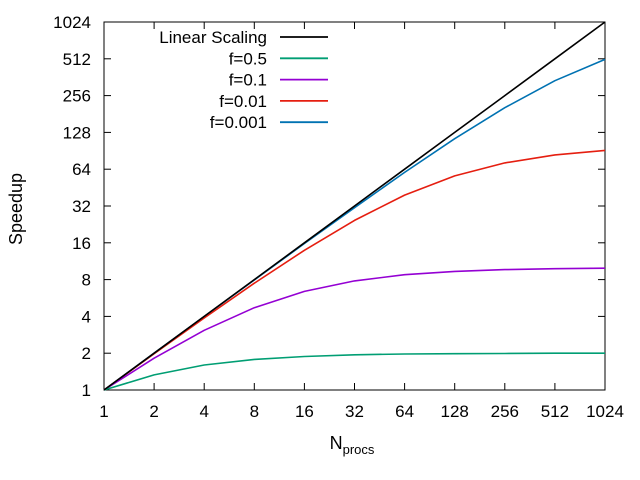  I want to click on y-tick-label: 8, so click(86, 280).